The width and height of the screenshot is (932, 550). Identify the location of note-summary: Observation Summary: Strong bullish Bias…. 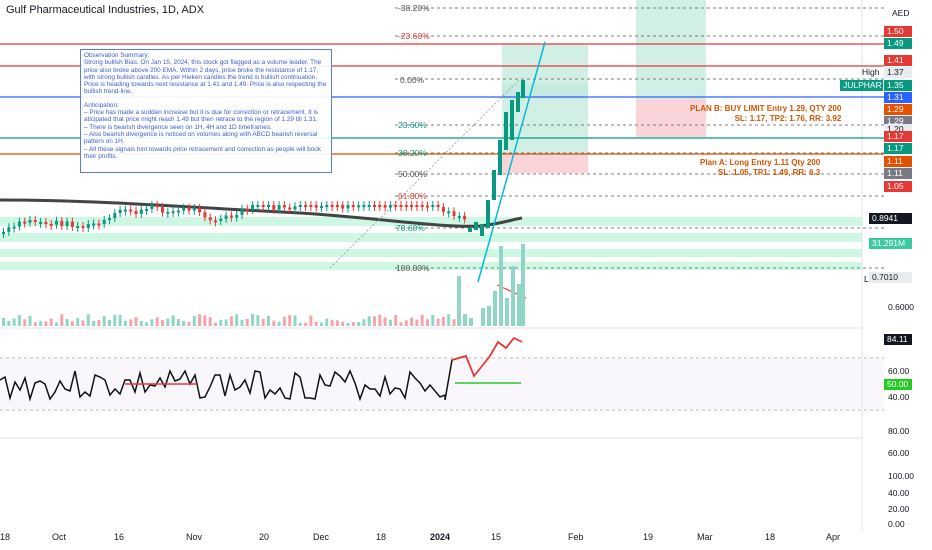
(205, 74).